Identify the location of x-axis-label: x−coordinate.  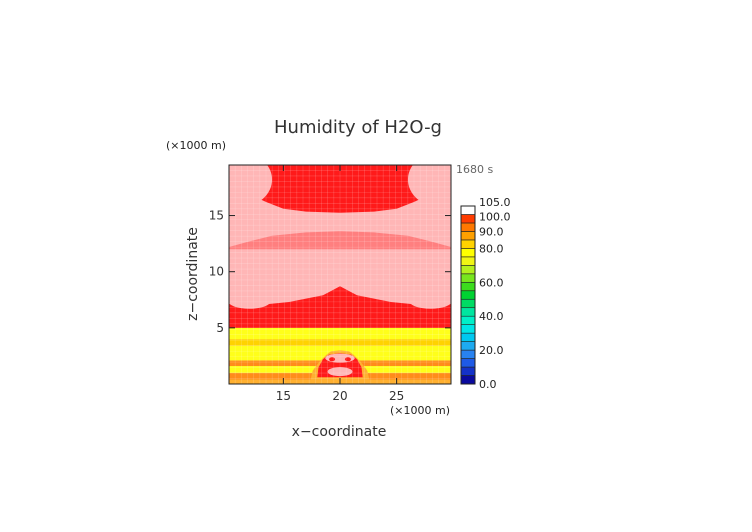
(339, 432).